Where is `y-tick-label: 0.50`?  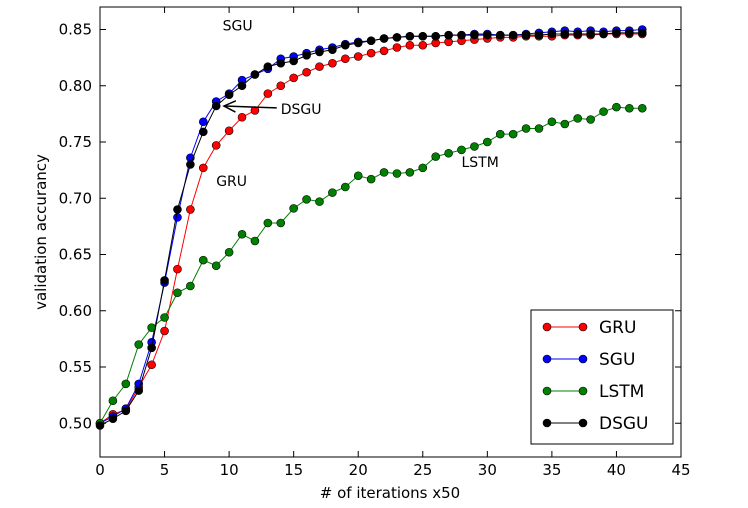 y-tick-label: 0.50 is located at coordinates (75, 423).